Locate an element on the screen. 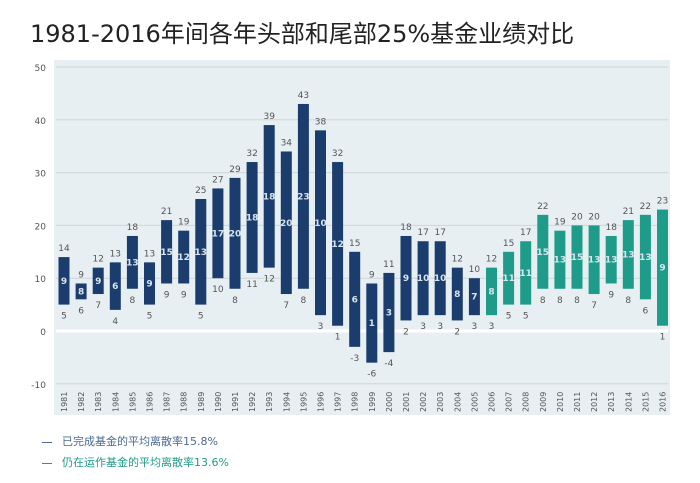 The width and height of the screenshot is (700, 483). bar-1986 is located at coordinates (149, 283).